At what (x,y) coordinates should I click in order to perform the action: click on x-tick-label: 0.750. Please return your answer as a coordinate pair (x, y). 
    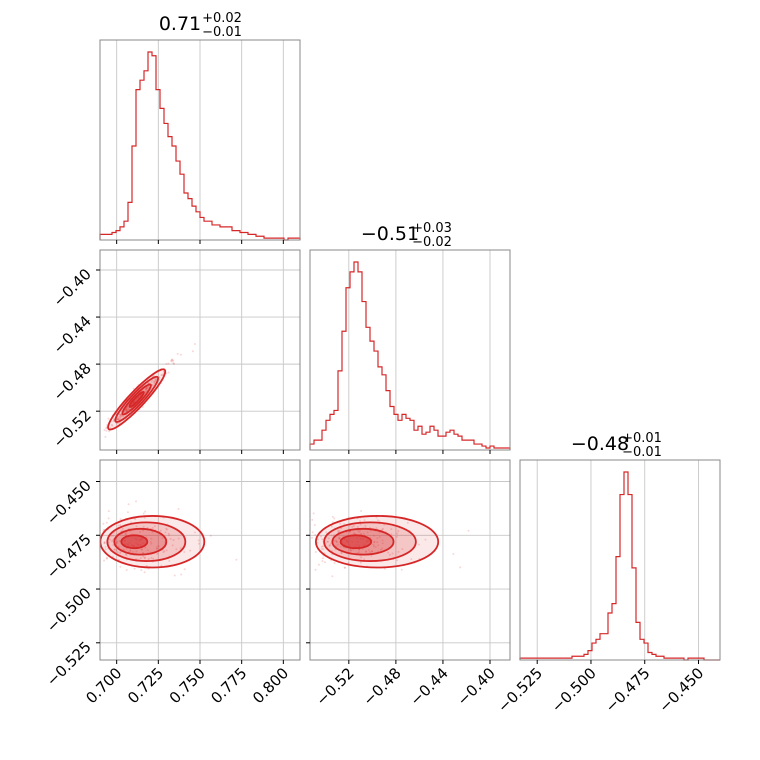
    Looking at the image, I should click on (187, 685).